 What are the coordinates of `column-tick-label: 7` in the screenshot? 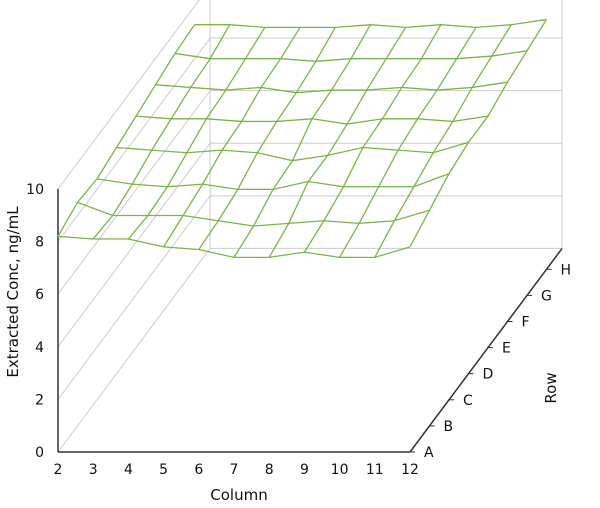 It's located at (234, 470).